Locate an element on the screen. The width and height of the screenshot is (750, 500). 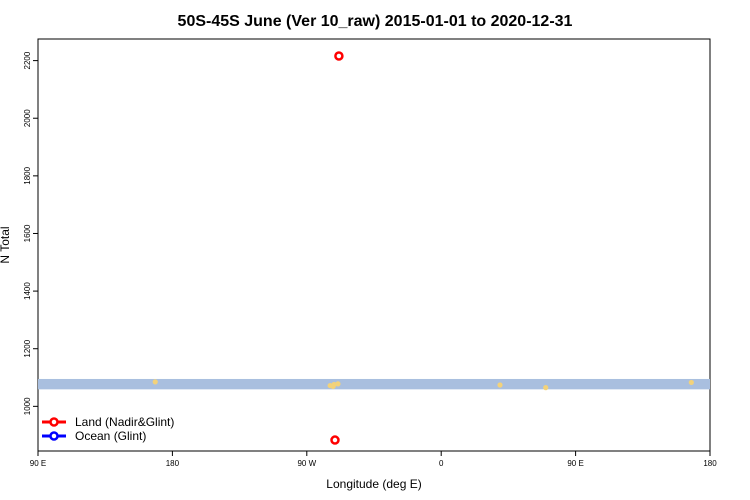
y-tick-label-3: 1600 is located at coordinates (27, 233).